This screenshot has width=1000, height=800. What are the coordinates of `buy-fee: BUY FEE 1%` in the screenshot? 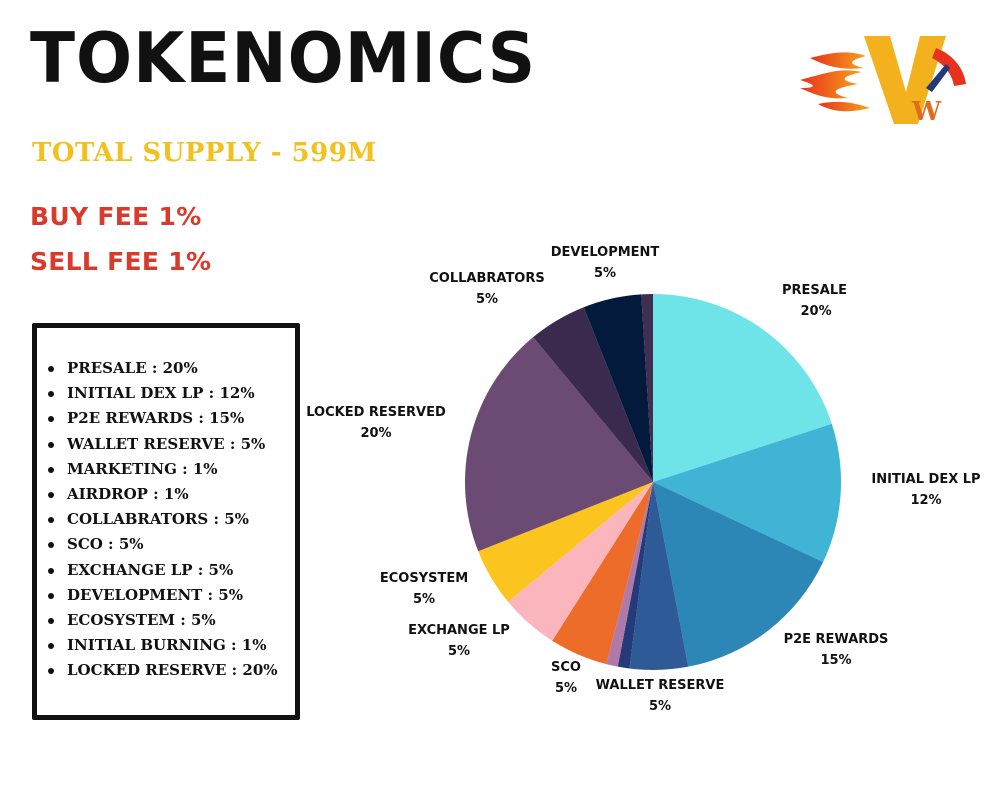 It's located at (116, 216).